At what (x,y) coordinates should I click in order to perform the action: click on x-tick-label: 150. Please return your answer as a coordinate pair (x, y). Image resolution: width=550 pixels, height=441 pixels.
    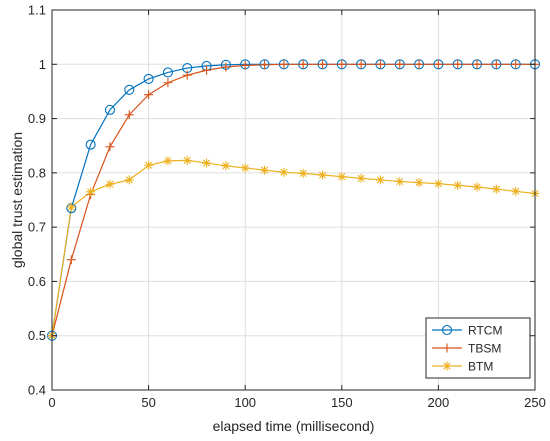
    Looking at the image, I should click on (342, 402).